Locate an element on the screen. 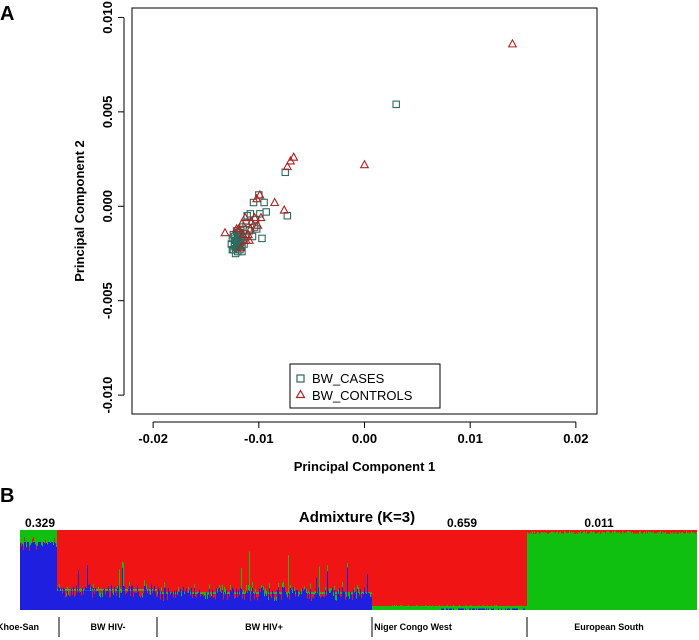  admixture-title: Admixture (K=3) is located at coordinates (357, 517).